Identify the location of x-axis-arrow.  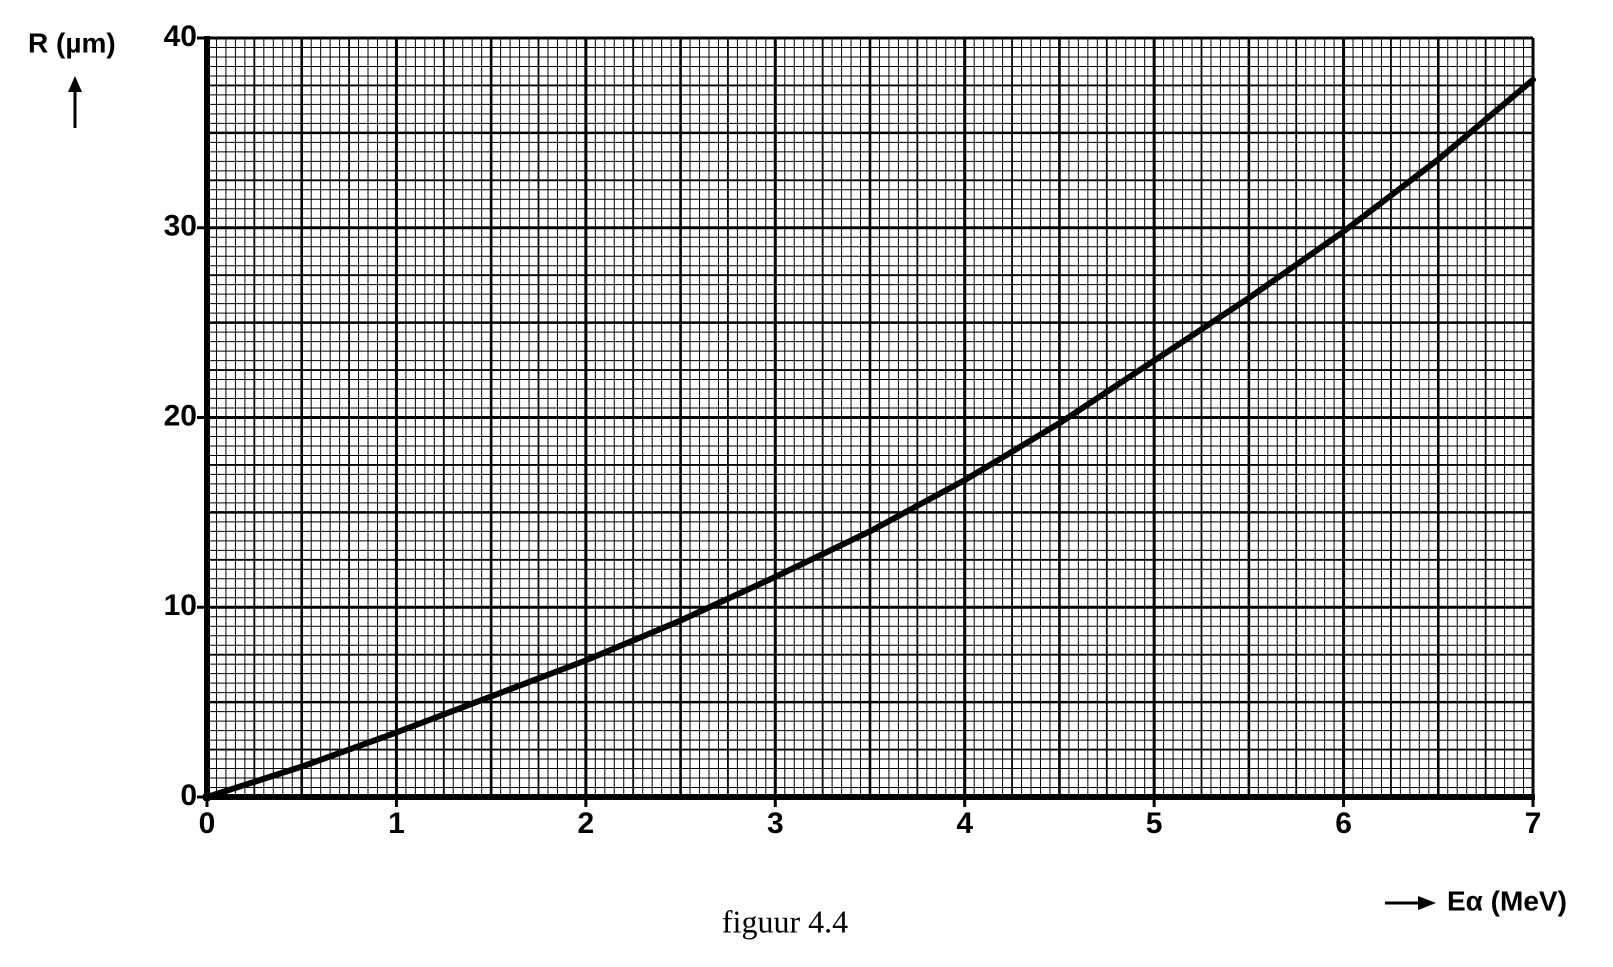
(1410, 903).